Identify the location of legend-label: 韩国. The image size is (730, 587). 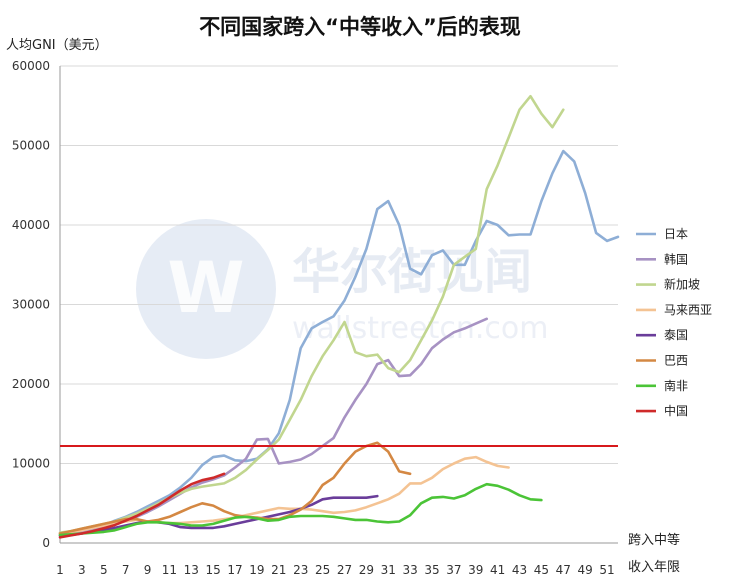
(676, 258).